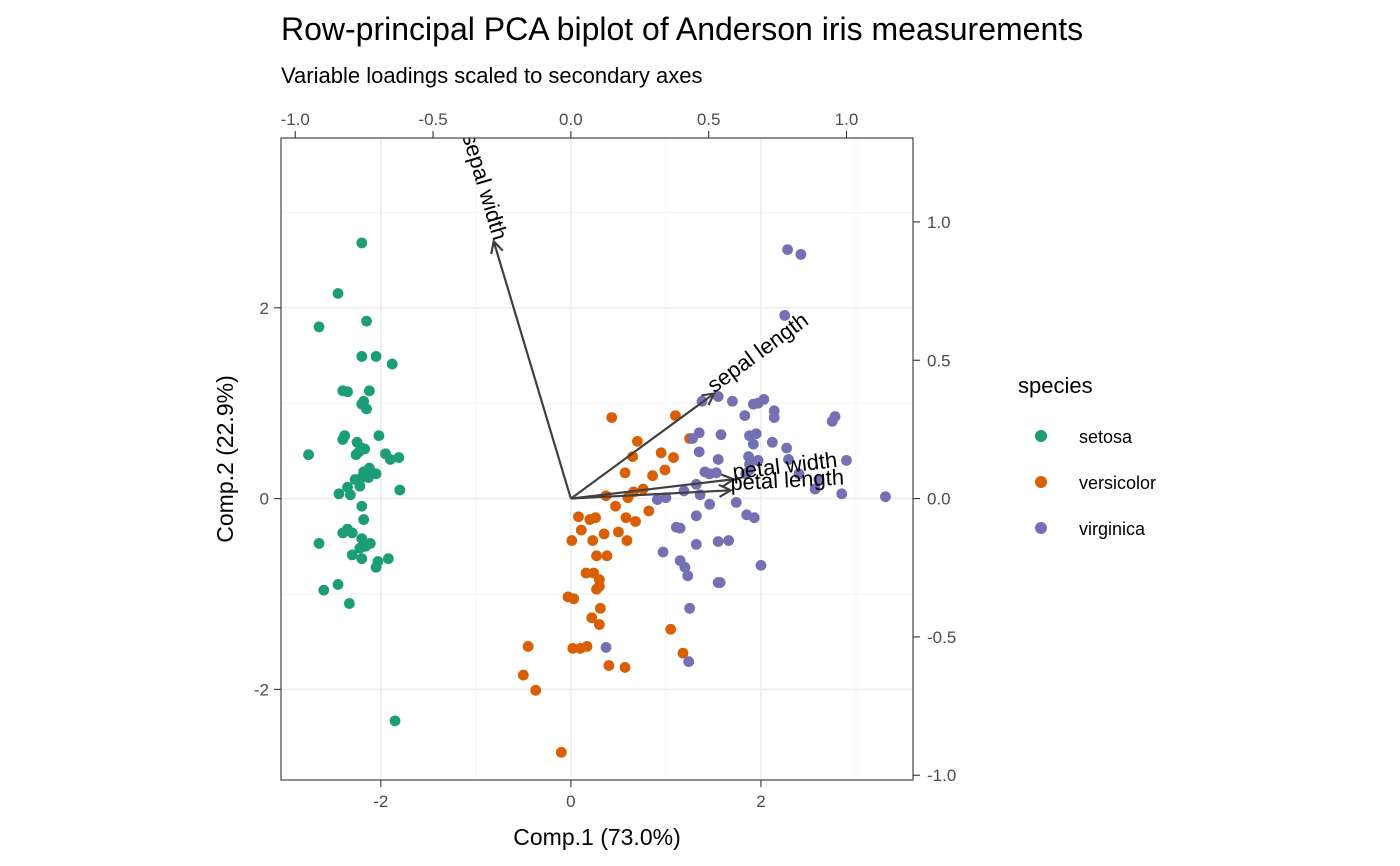 This screenshot has width=1400, height=866. I want to click on legend-label-virginica: virginica, so click(1112, 529).